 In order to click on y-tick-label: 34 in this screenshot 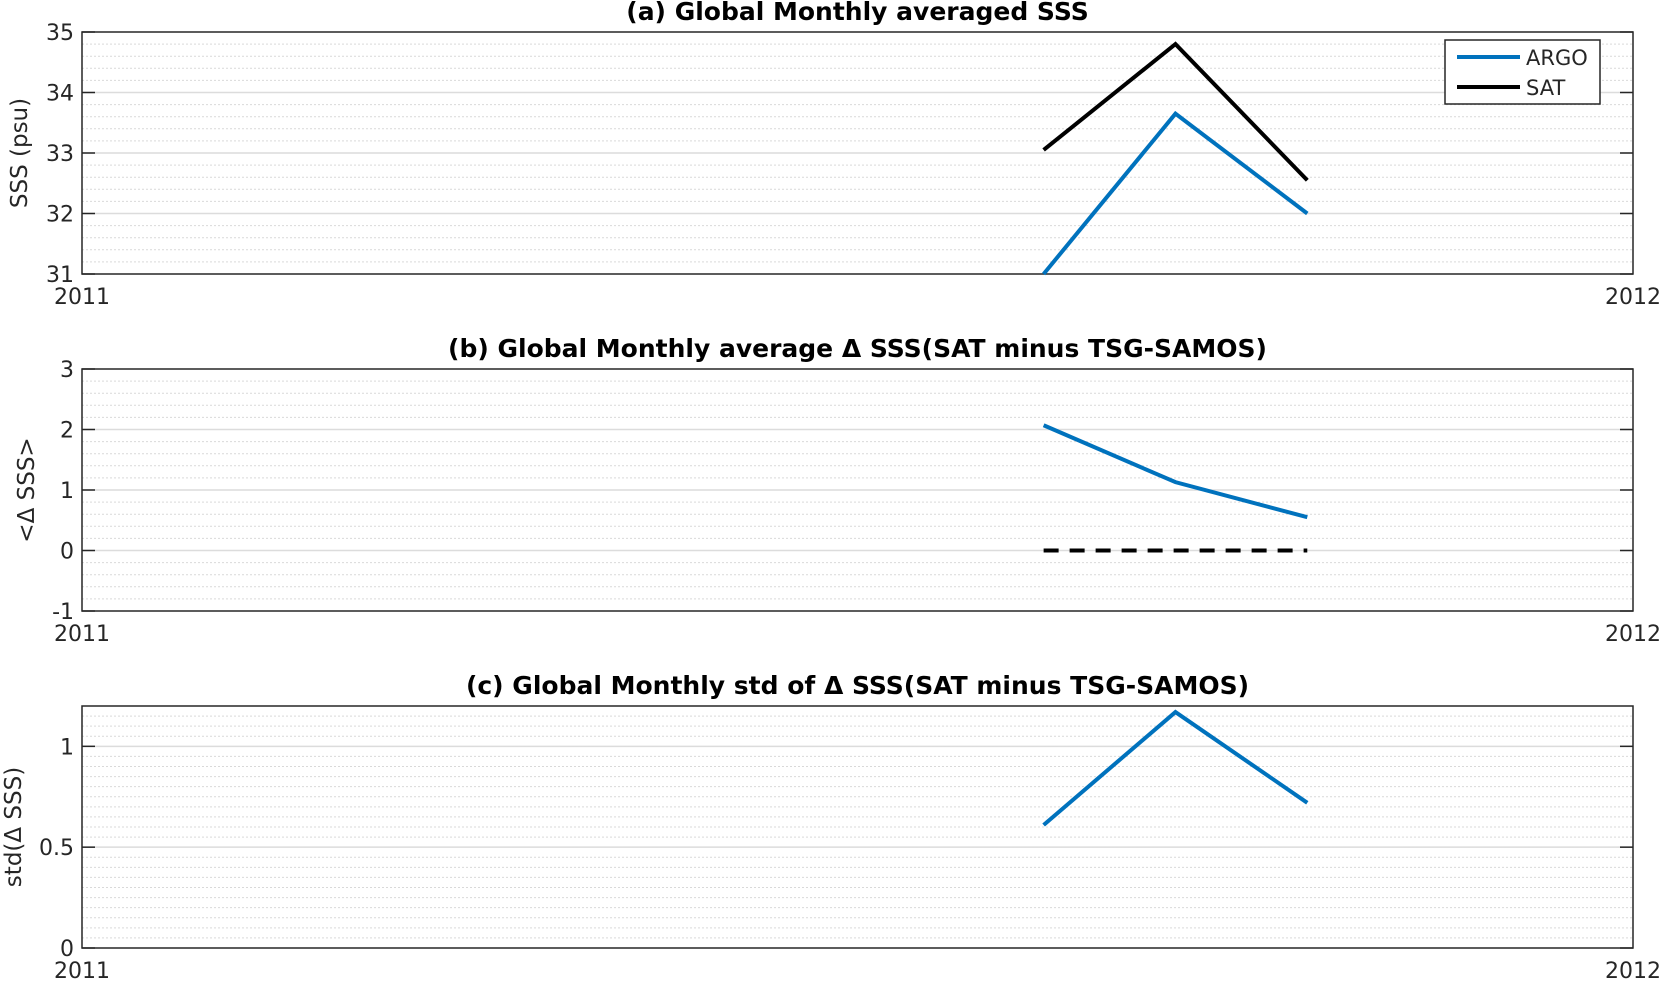, I will do `click(60, 94)`.